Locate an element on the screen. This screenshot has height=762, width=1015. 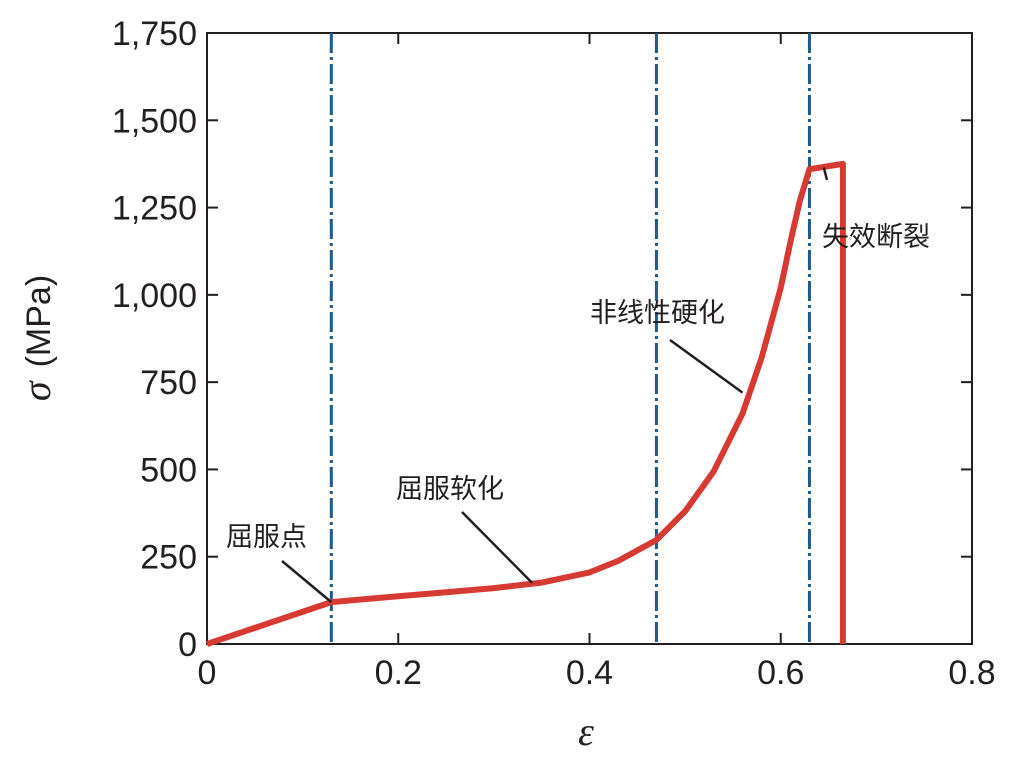
annotation-failure-fracture: 失效断裂 is located at coordinates (876, 237).